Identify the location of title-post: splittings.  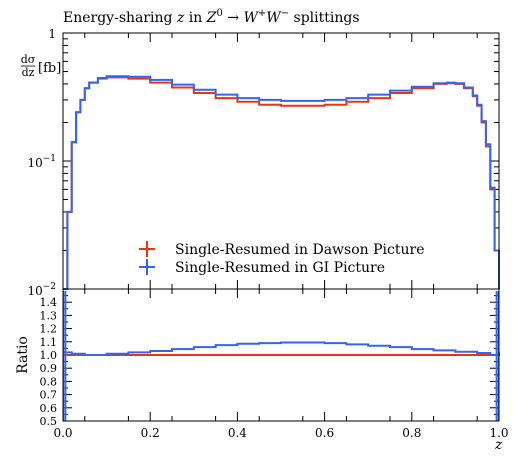
(324, 18).